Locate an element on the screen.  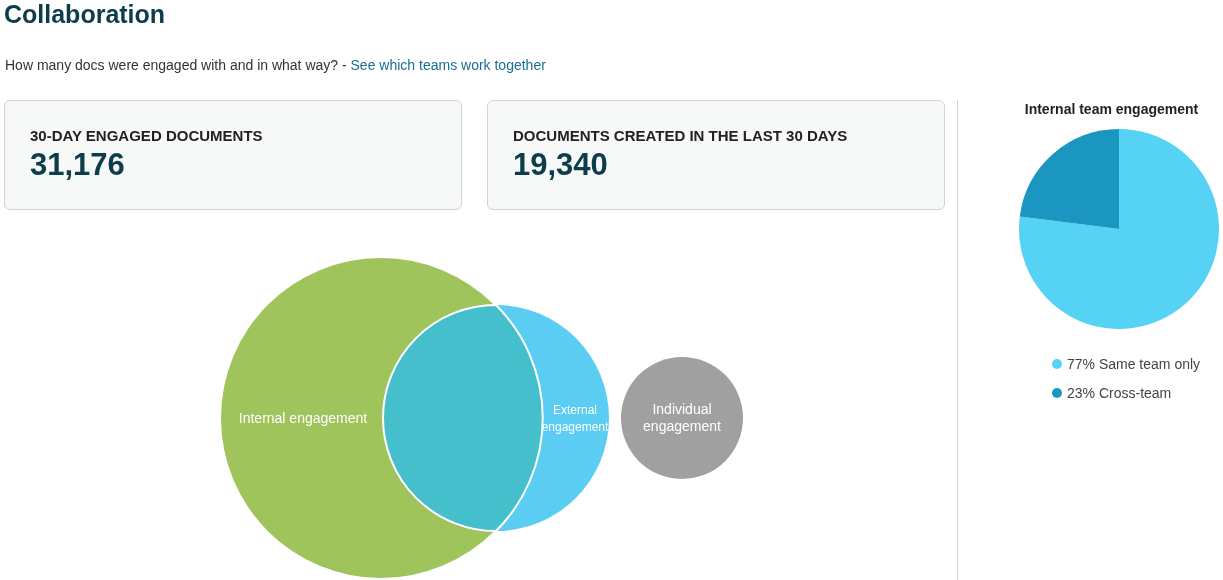
text: How many docs were engaged with and in what way? - is located at coordinates (176, 65).